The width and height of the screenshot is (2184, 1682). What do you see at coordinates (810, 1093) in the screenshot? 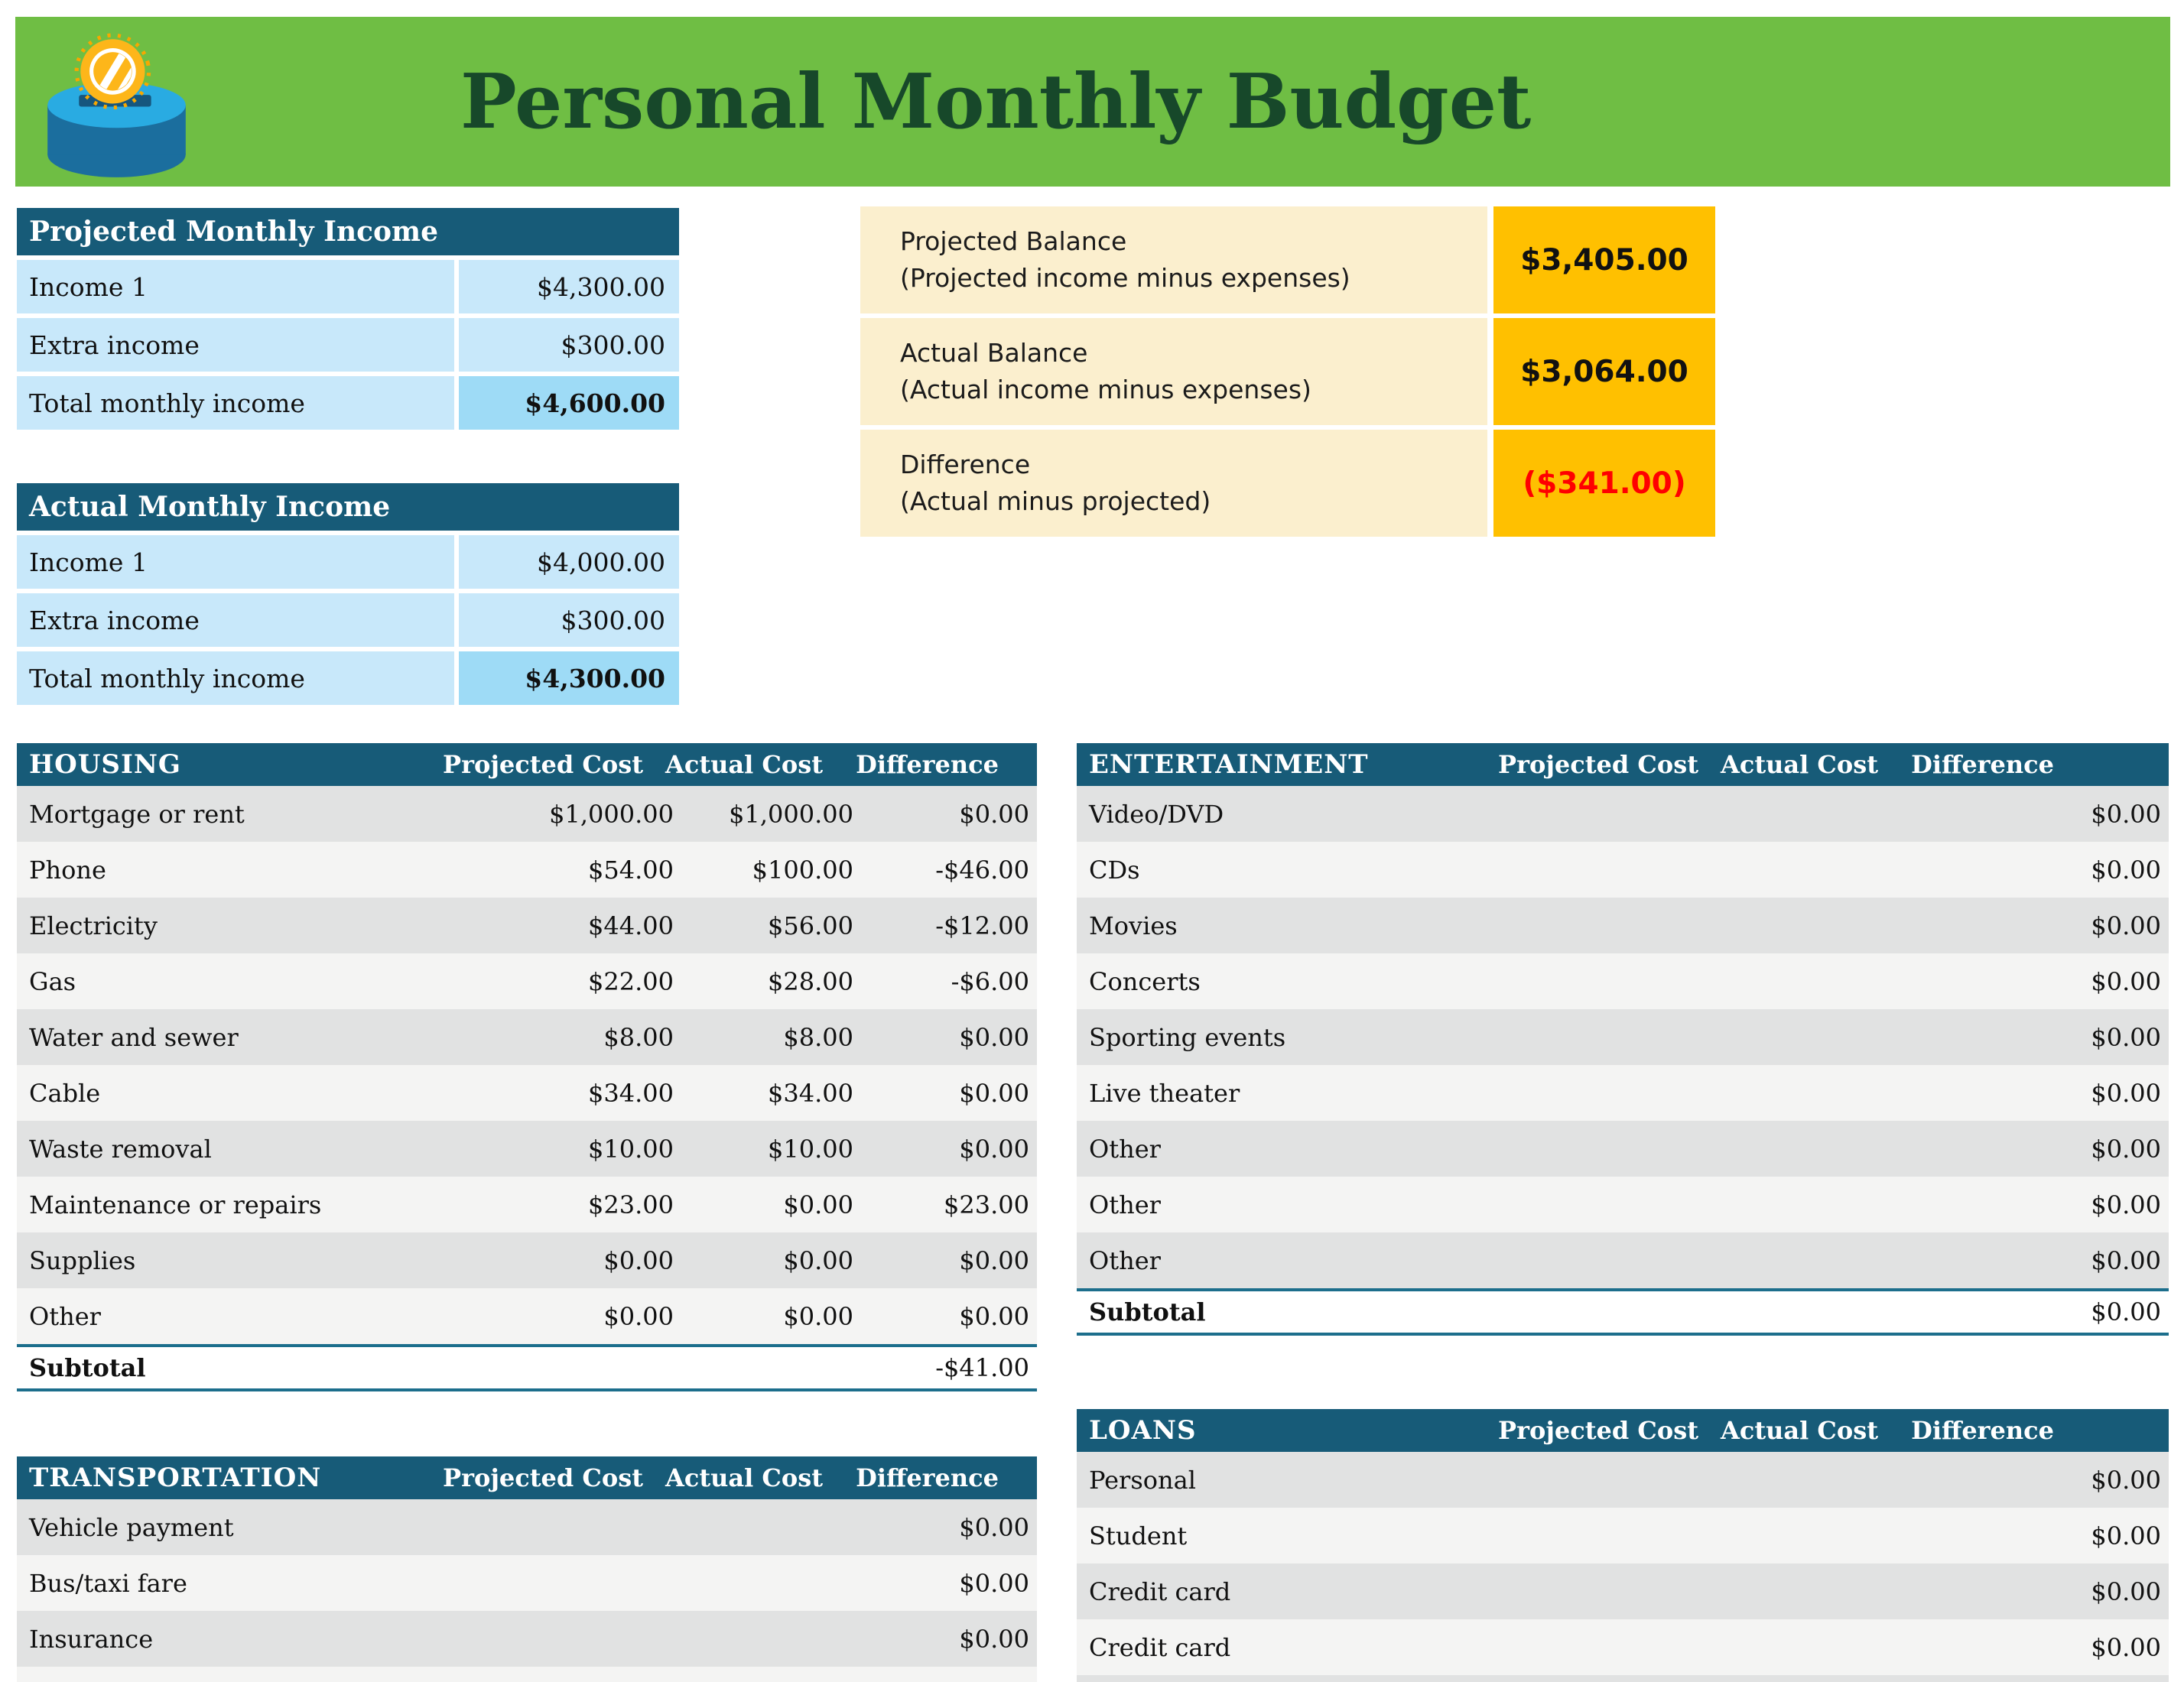
I see `expense-actual-cell: $34.00` at bounding box center [810, 1093].